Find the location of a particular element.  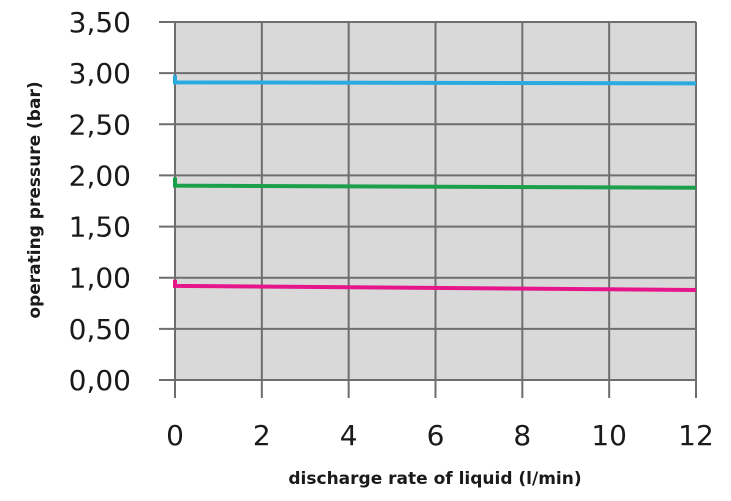

x-tick-label: 2 is located at coordinates (262, 435).